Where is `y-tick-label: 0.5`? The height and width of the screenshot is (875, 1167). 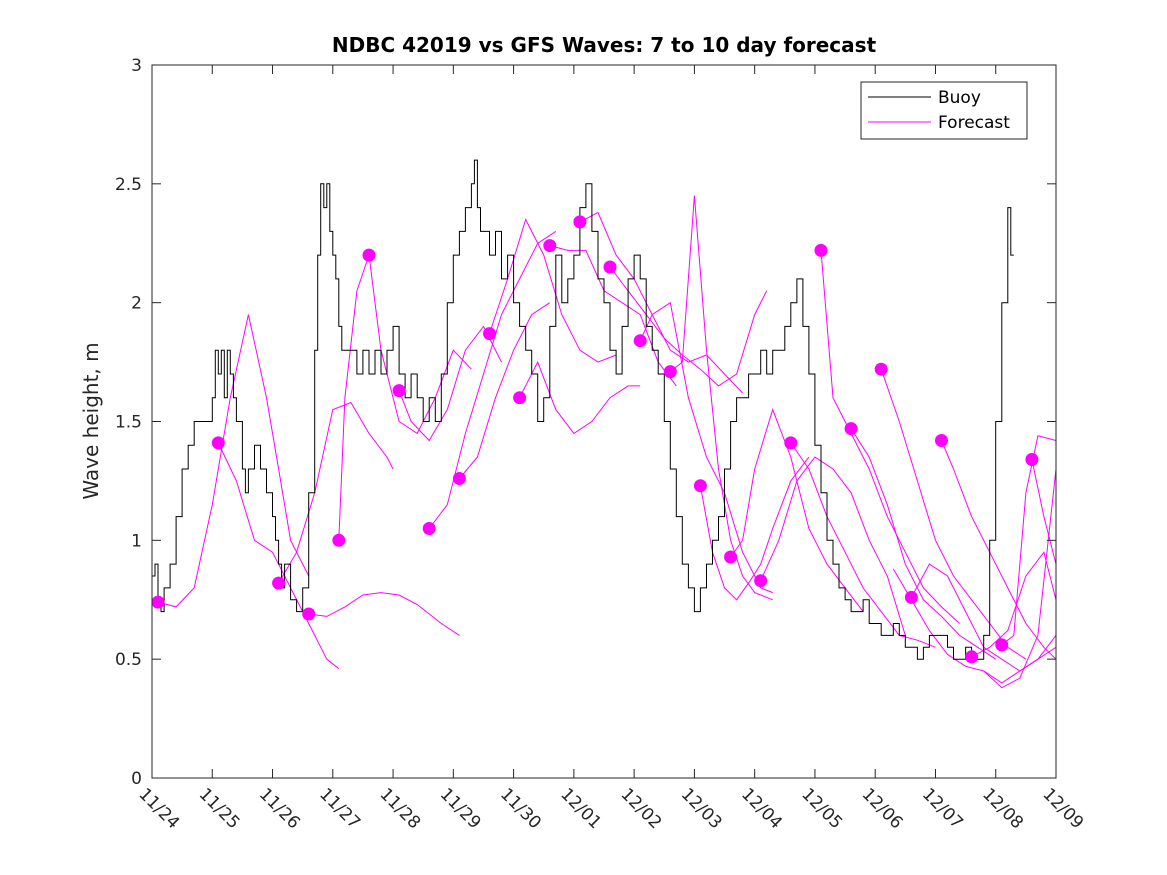 y-tick-label: 0.5 is located at coordinates (128, 660).